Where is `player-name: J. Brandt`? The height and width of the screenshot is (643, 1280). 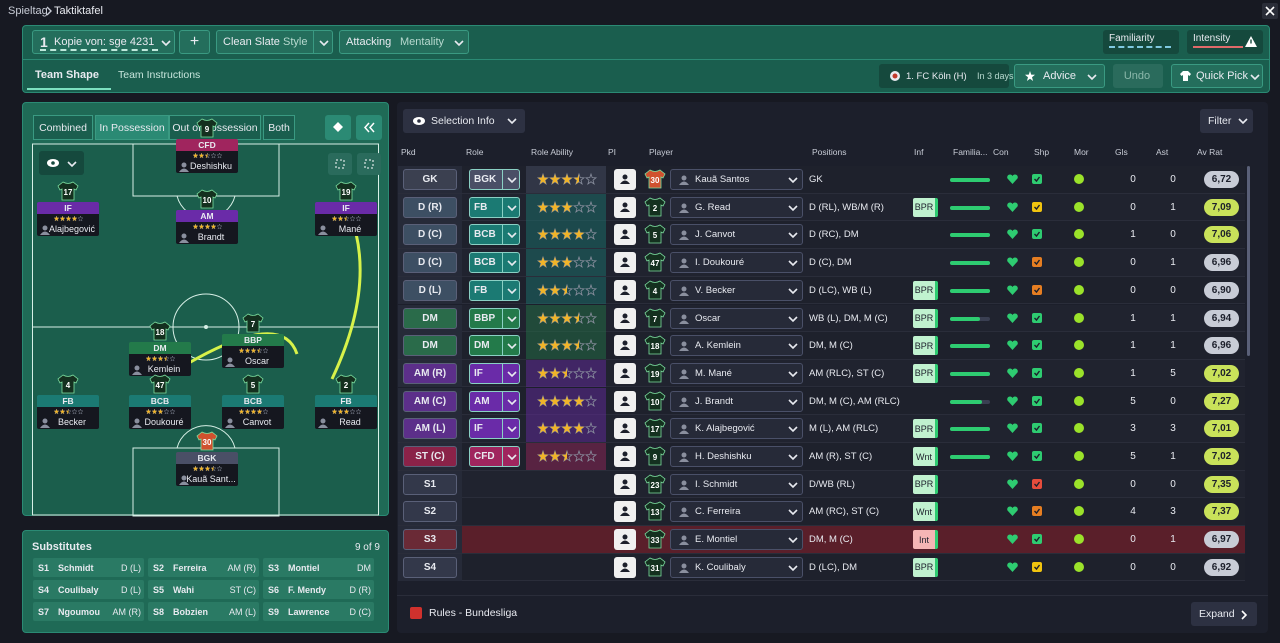
player-name: J. Brandt is located at coordinates (714, 401).